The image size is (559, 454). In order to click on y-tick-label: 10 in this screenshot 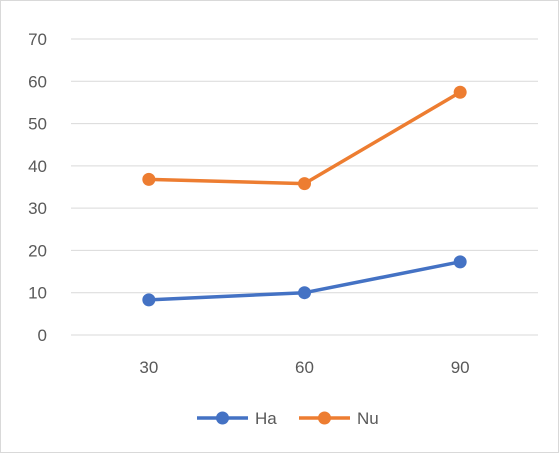, I will do `click(37, 293)`.